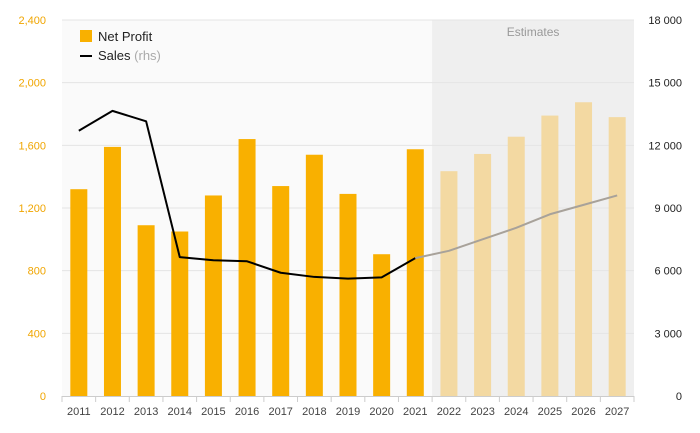 The height and width of the screenshot is (433, 700). Describe the element at coordinates (382, 325) in the screenshot. I see `net-profit-bar-2020` at that location.